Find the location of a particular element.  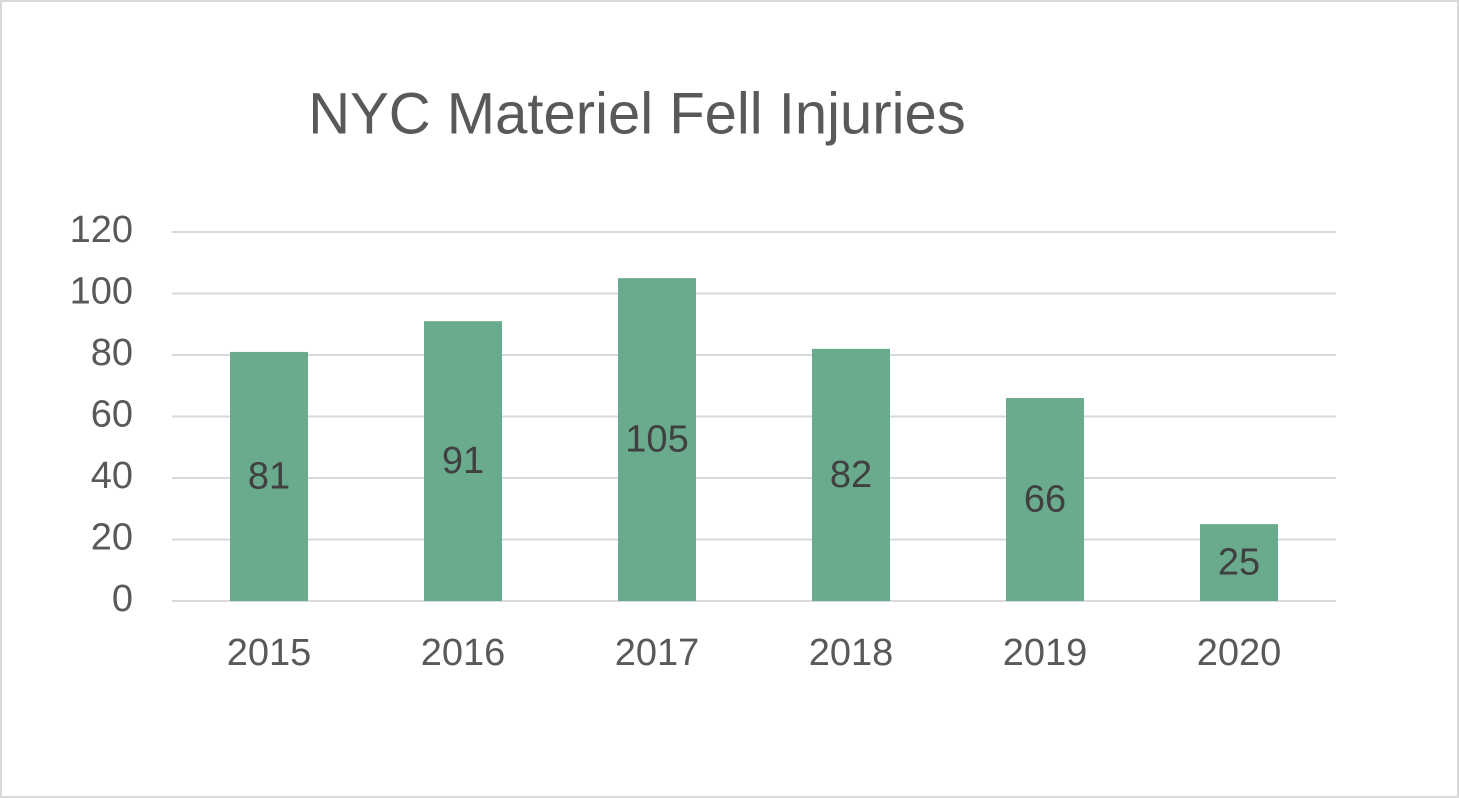

y-tick-label: 40 is located at coordinates (112, 476).